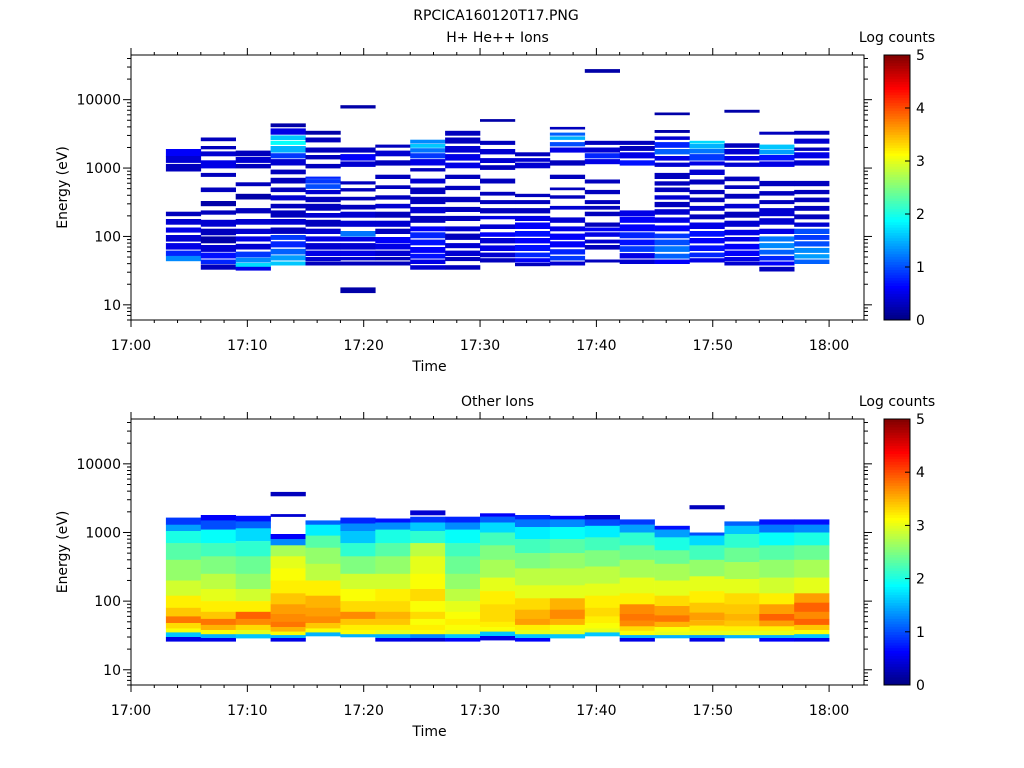  Describe the element at coordinates (247, 711) in the screenshot. I see `x-tick-label: 17:10` at that location.